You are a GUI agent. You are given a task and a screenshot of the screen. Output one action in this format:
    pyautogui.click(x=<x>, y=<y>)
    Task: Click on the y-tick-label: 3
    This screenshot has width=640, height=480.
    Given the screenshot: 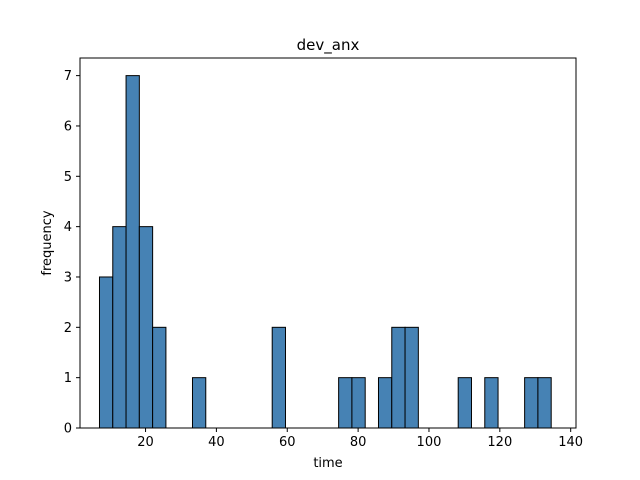 What is the action you would take?
    pyautogui.click(x=68, y=277)
    